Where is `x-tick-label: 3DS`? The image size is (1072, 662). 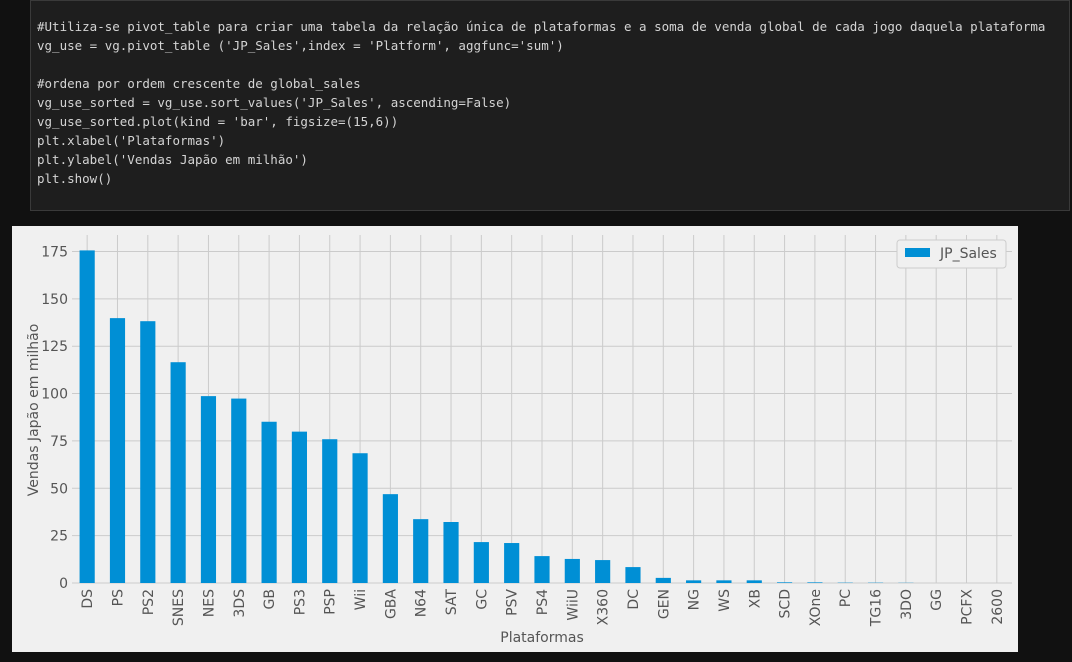
x-tick-label: 3DS is located at coordinates (240, 603).